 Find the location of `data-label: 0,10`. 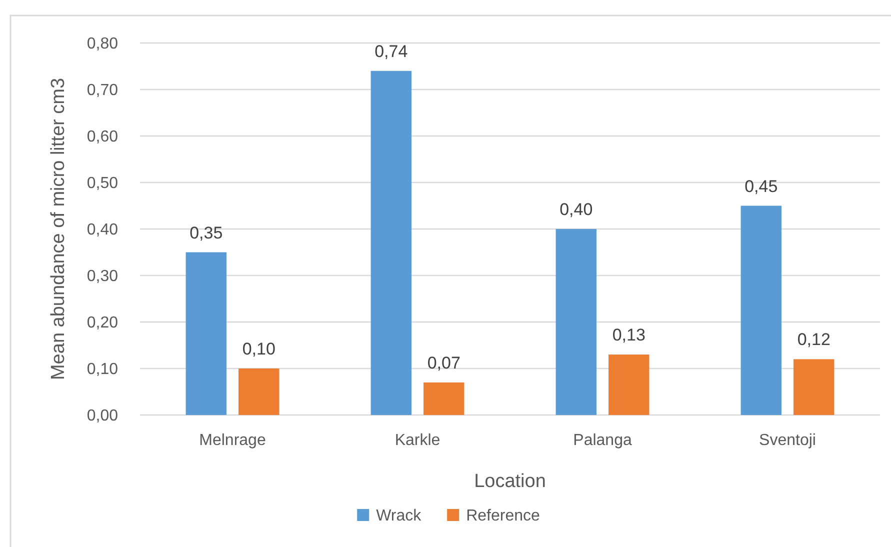

data-label: 0,10 is located at coordinates (259, 349).